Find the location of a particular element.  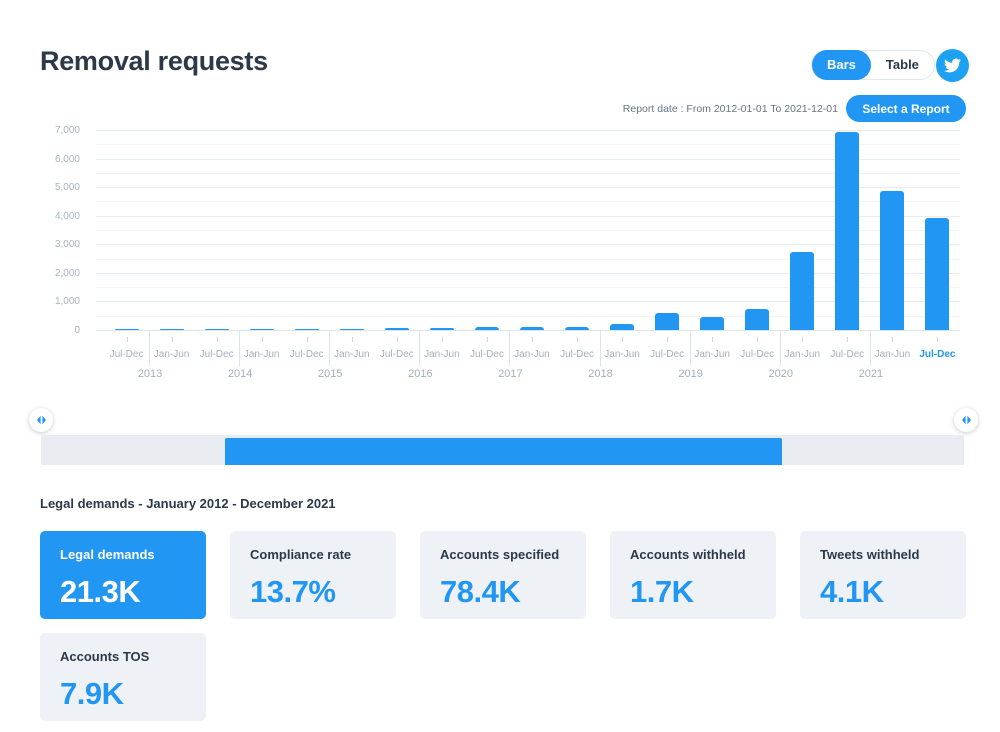

slider-handle-left is located at coordinates (41, 420).